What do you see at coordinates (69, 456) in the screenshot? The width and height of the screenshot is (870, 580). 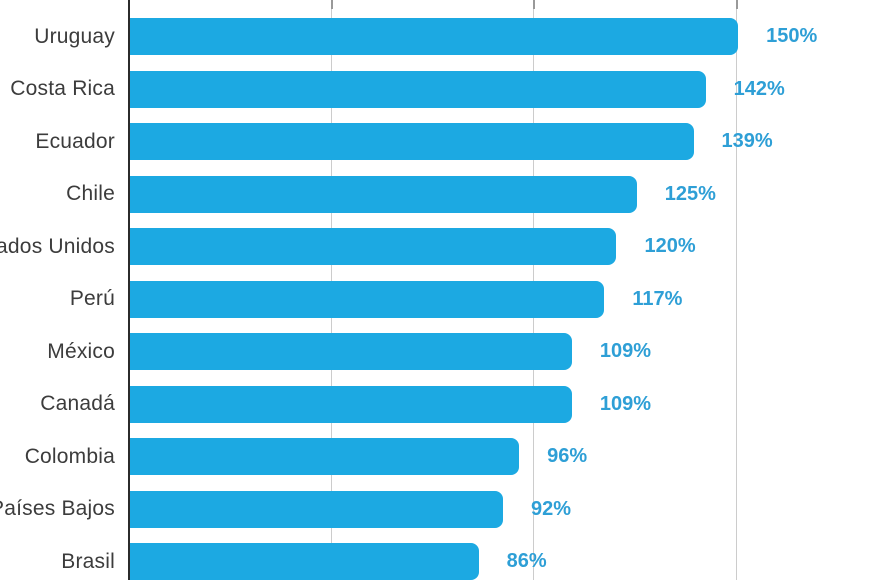 I see `category-label: Colombia` at bounding box center [69, 456].